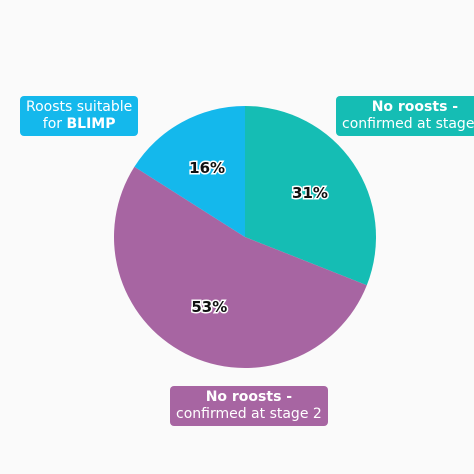 The width and height of the screenshot is (474, 474). I want to click on callout-stage2-line1: No roosts -, so click(249, 397).